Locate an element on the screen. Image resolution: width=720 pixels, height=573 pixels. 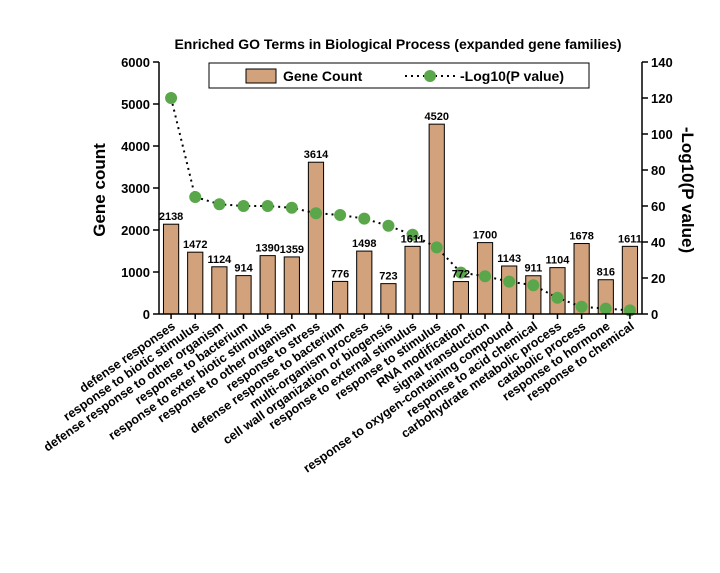
legend-bar-swatch is located at coordinates (261, 76).